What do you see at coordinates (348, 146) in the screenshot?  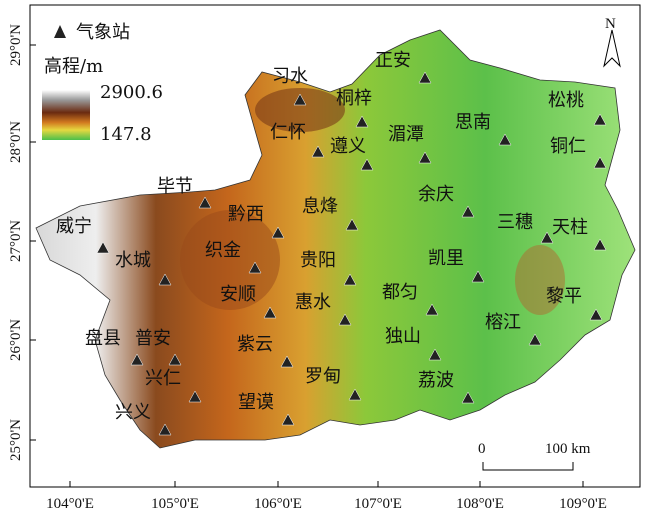 I see `station-label: 遵义` at bounding box center [348, 146].